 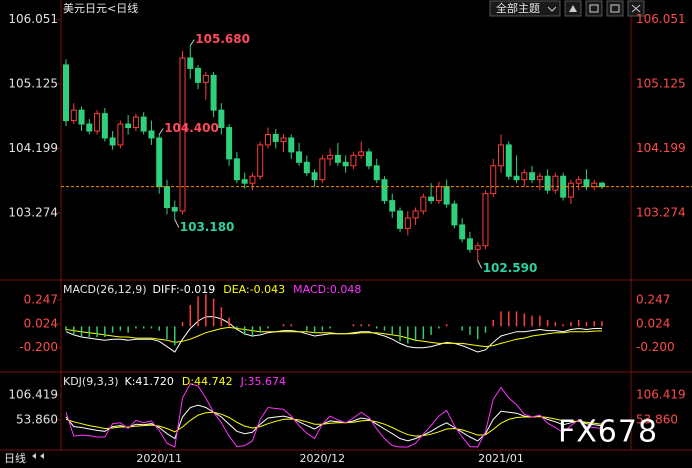 I want to click on y-tick-label-right: 104.199, so click(x=661, y=148).